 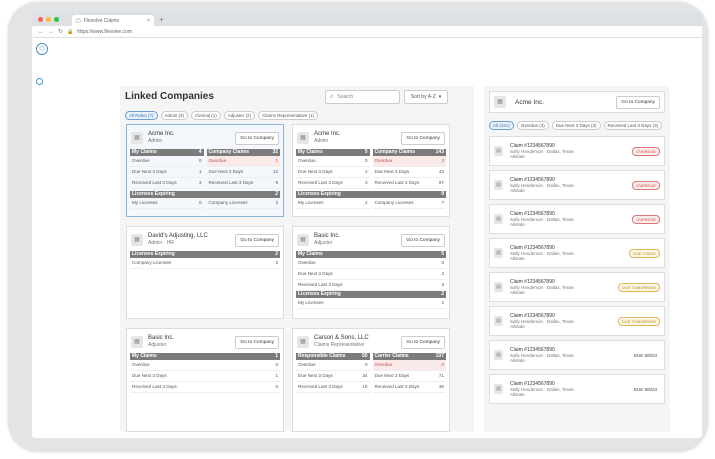 What do you see at coordinates (161, 134) in the screenshot?
I see `company-name: Acme Inc.` at bounding box center [161, 134].